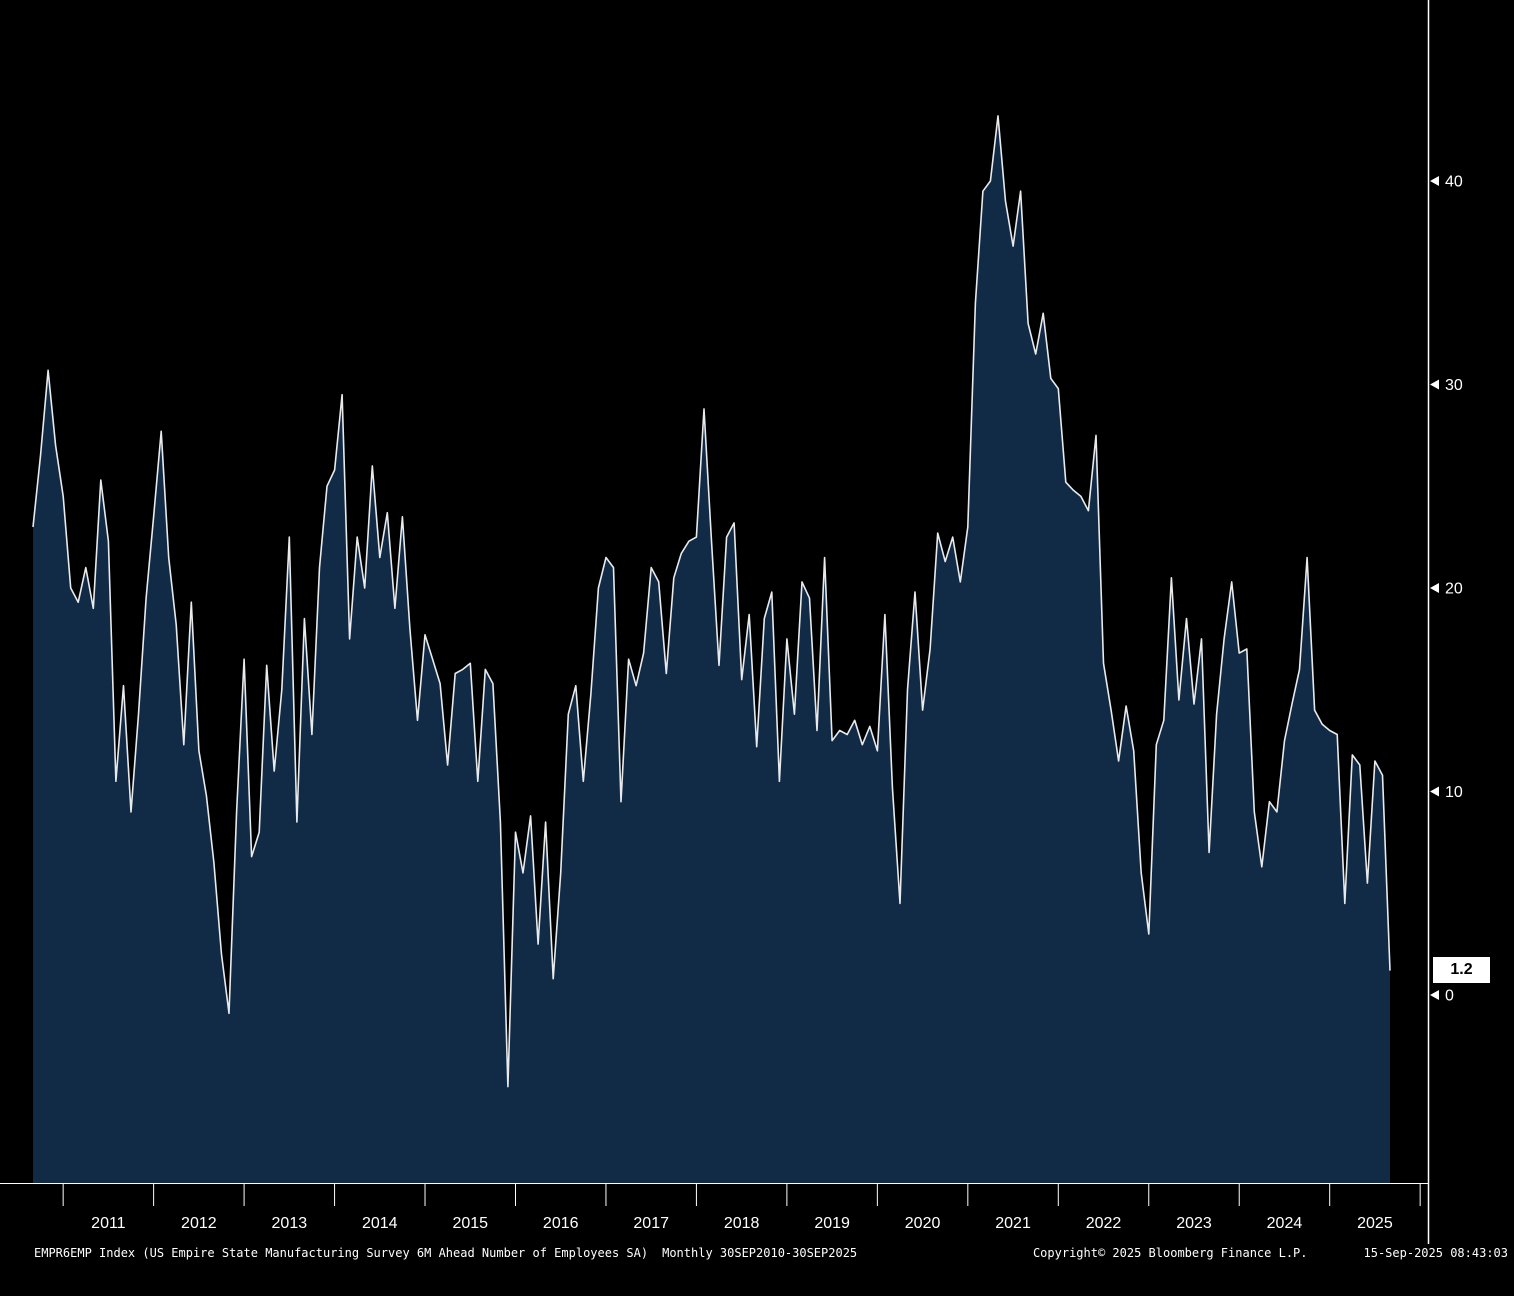  What do you see at coordinates (1436, 1253) in the screenshot?
I see `footer-timestamp: 15-Sep-2025 08:43:03` at bounding box center [1436, 1253].